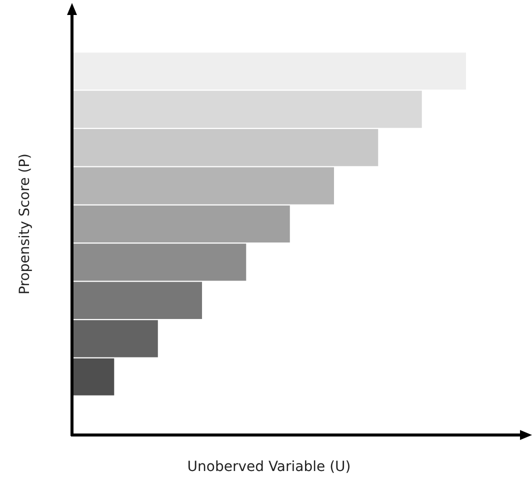 Image resolution: width=532 pixels, height=484 pixels. What do you see at coordinates (25, 224) in the screenshot?
I see `y-axis-title: Propensity Score (P)` at bounding box center [25, 224].